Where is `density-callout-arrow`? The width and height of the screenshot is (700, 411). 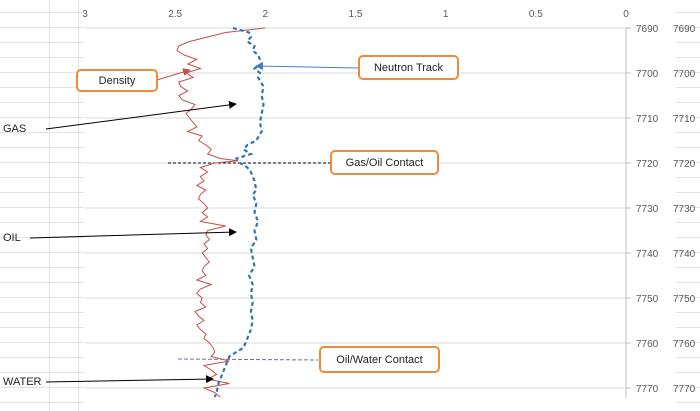 density-callout-arrow is located at coordinates (173, 74).